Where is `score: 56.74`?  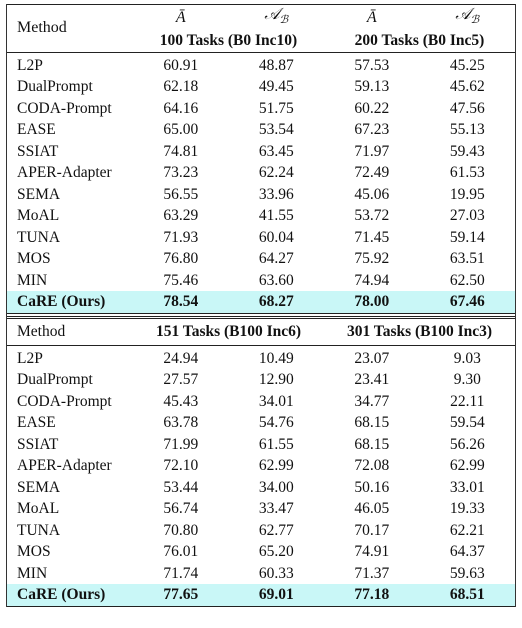
score: 56.74 is located at coordinates (181, 509).